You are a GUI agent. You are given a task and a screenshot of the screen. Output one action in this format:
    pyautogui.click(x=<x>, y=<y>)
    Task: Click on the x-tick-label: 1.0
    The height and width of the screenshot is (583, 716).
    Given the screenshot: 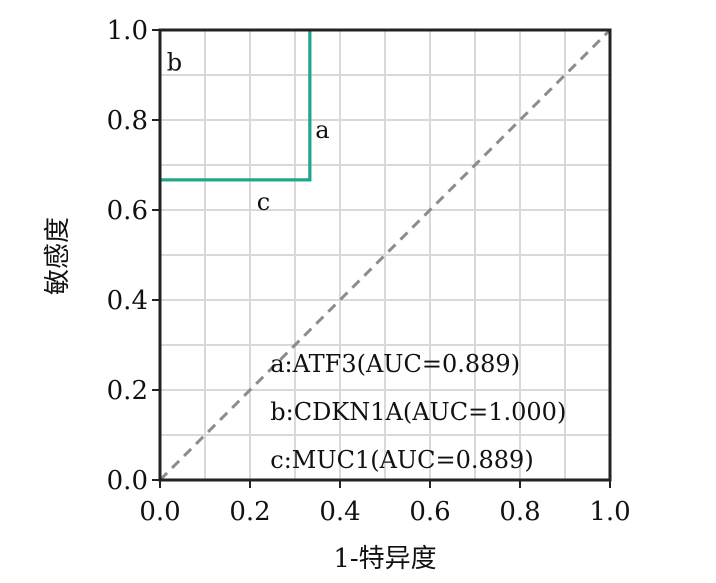 What is the action you would take?
    pyautogui.click(x=609, y=512)
    